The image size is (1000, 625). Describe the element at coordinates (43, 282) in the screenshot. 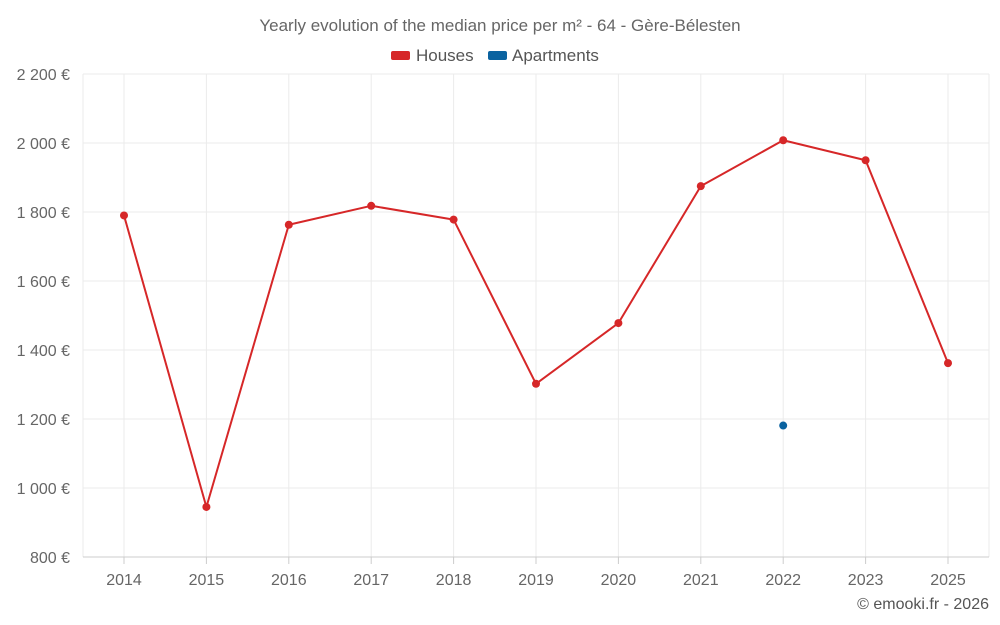

I see `y-tick-label: 1 600 €` at that location.